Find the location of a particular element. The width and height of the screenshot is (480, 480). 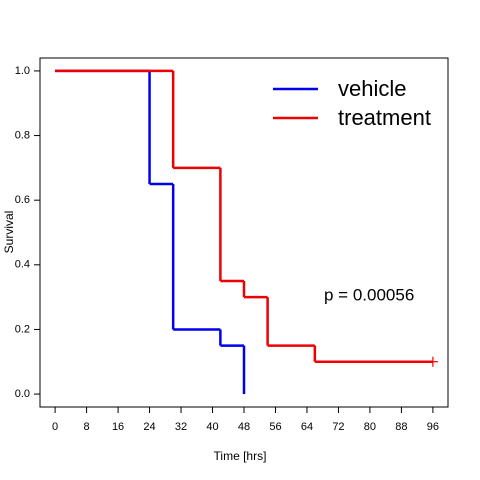

x-tick-label: 16 is located at coordinates (118, 427).